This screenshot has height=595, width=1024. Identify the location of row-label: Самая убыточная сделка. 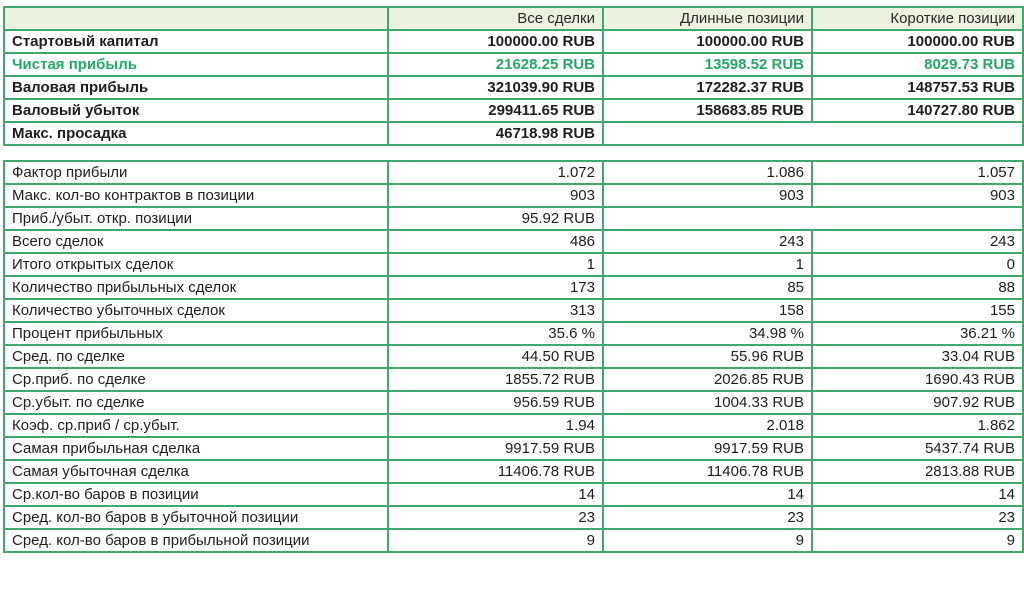
(196, 471).